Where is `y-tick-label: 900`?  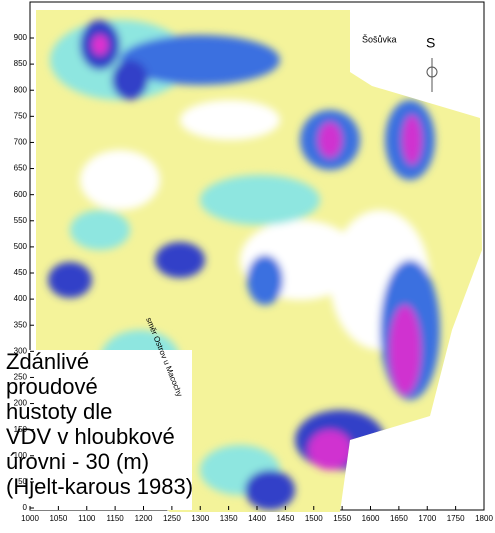
y-tick-label: 900 is located at coordinates (21, 37).